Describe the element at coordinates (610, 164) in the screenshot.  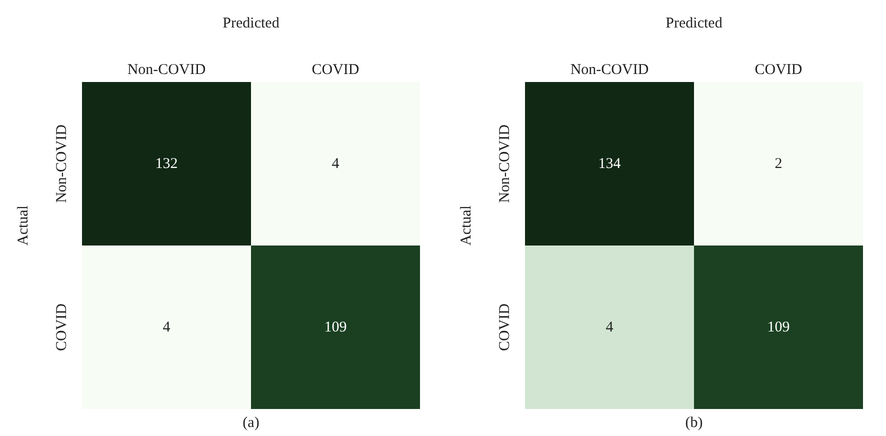
I see `data-label: 134` at that location.